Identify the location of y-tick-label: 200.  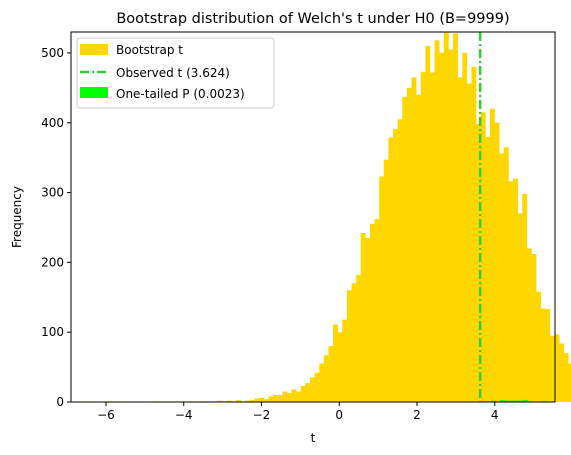
(52, 262).